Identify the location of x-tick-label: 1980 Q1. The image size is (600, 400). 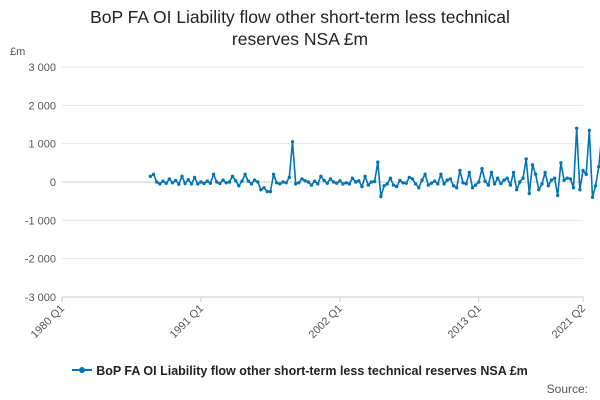
(48, 322).